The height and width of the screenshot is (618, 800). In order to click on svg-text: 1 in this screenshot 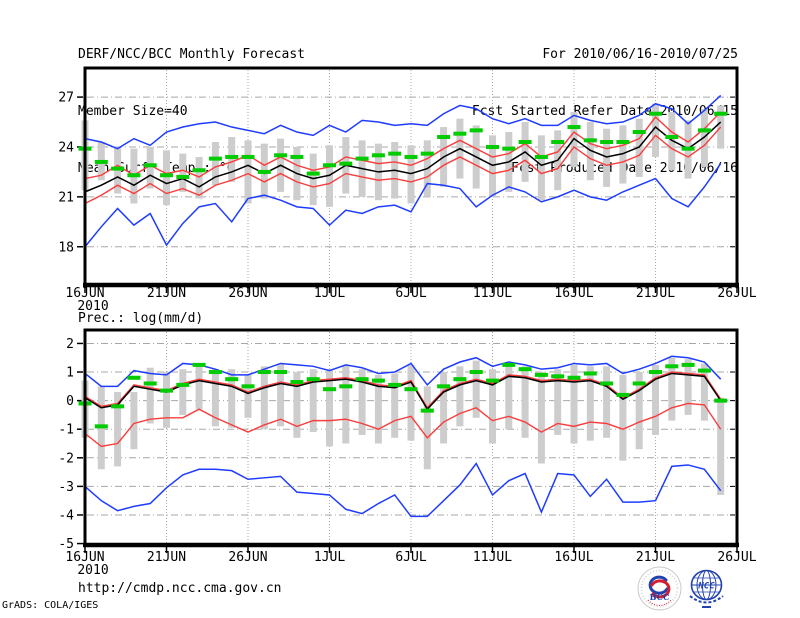, I will do `click(70, 373)`.